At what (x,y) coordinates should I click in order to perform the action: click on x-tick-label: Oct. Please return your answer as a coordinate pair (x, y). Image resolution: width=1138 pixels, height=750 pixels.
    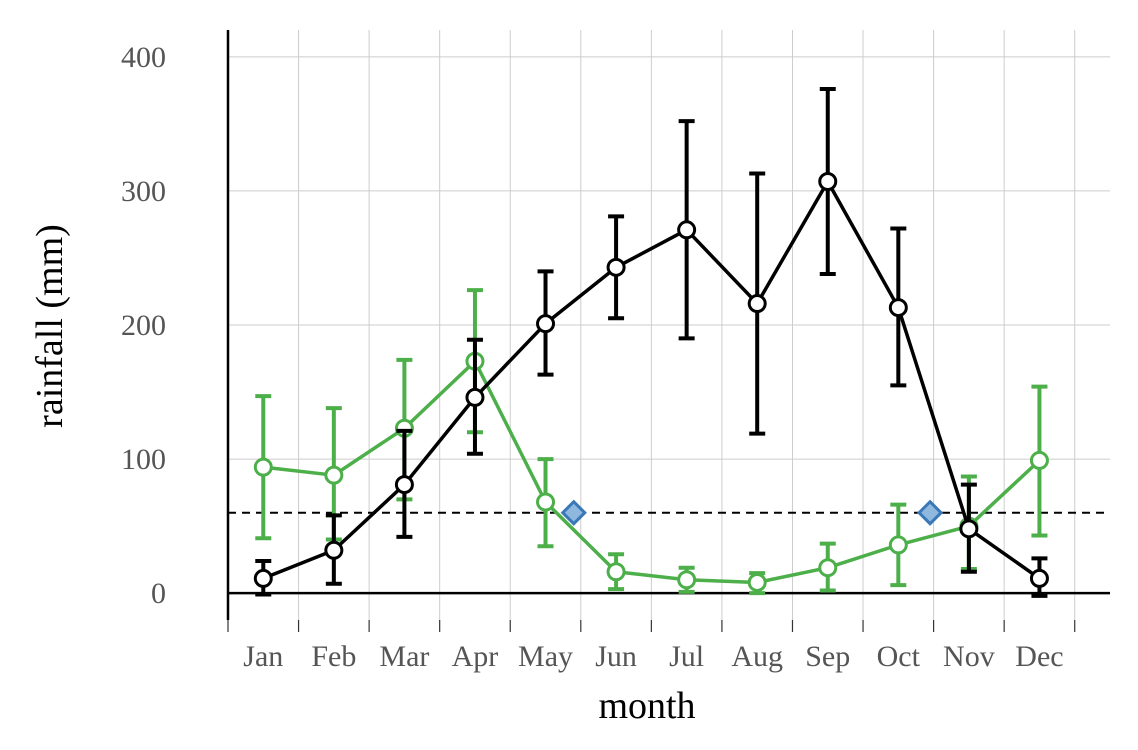
    Looking at the image, I should click on (899, 656).